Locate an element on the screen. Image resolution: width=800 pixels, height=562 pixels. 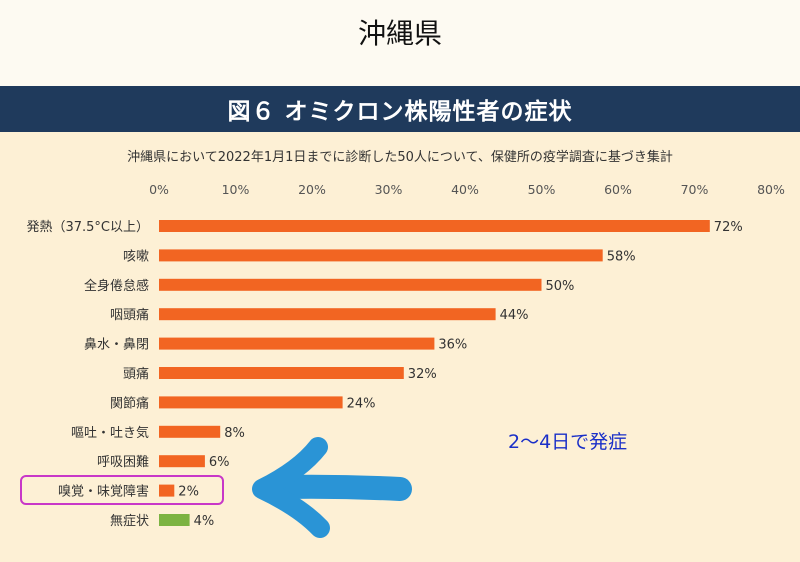
x-axis-ticks: 0% 10% 20% 30% 40% 50% 60% 70% 80% is located at coordinates (467, 189).